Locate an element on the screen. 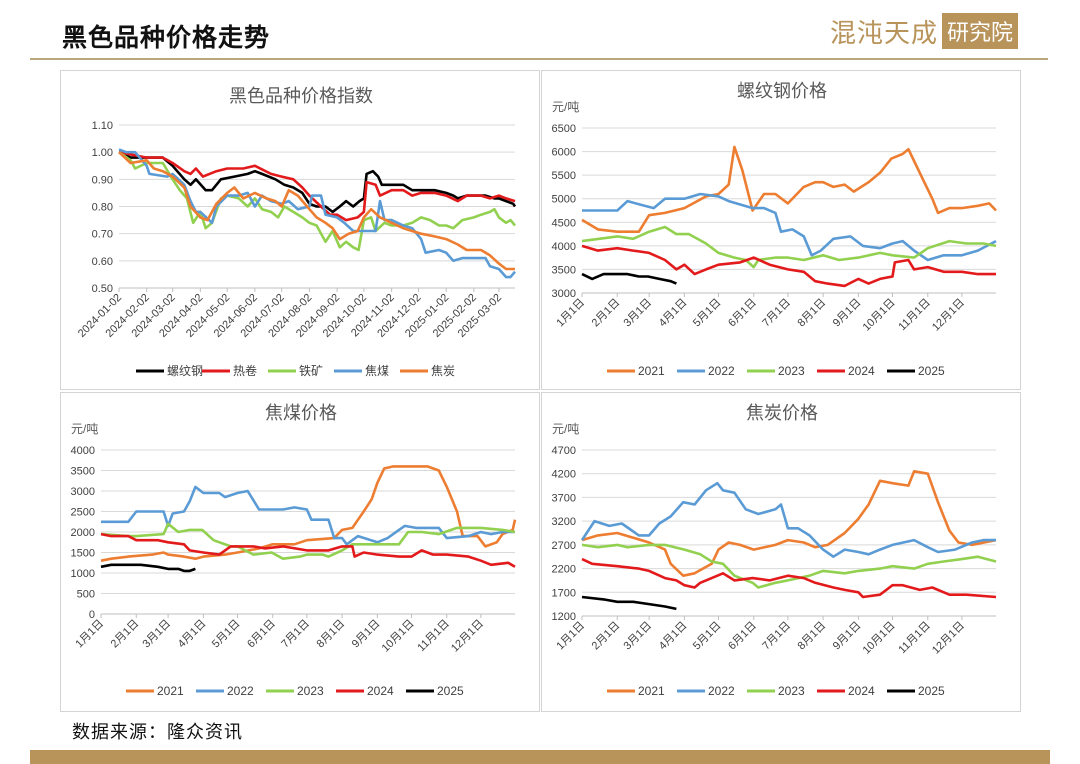 This screenshot has width=1080, height=764. logo: 混沌天成 研究院 is located at coordinates (924, 31).